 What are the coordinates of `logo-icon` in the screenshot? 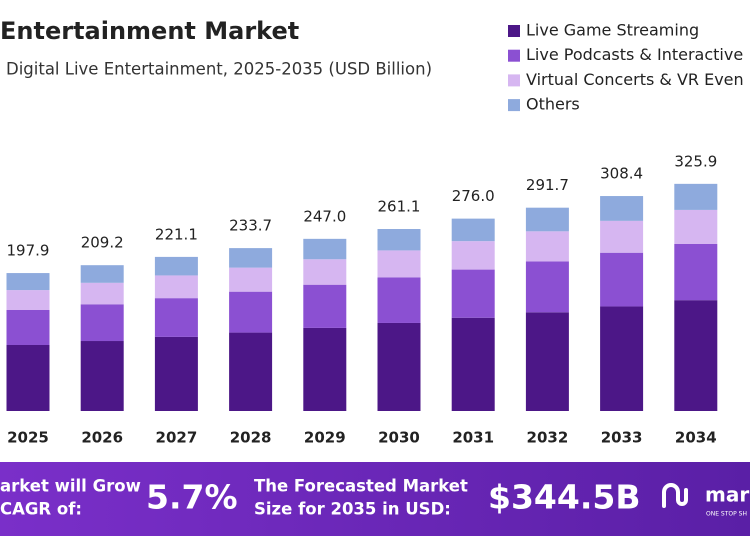 It's located at (675, 495).